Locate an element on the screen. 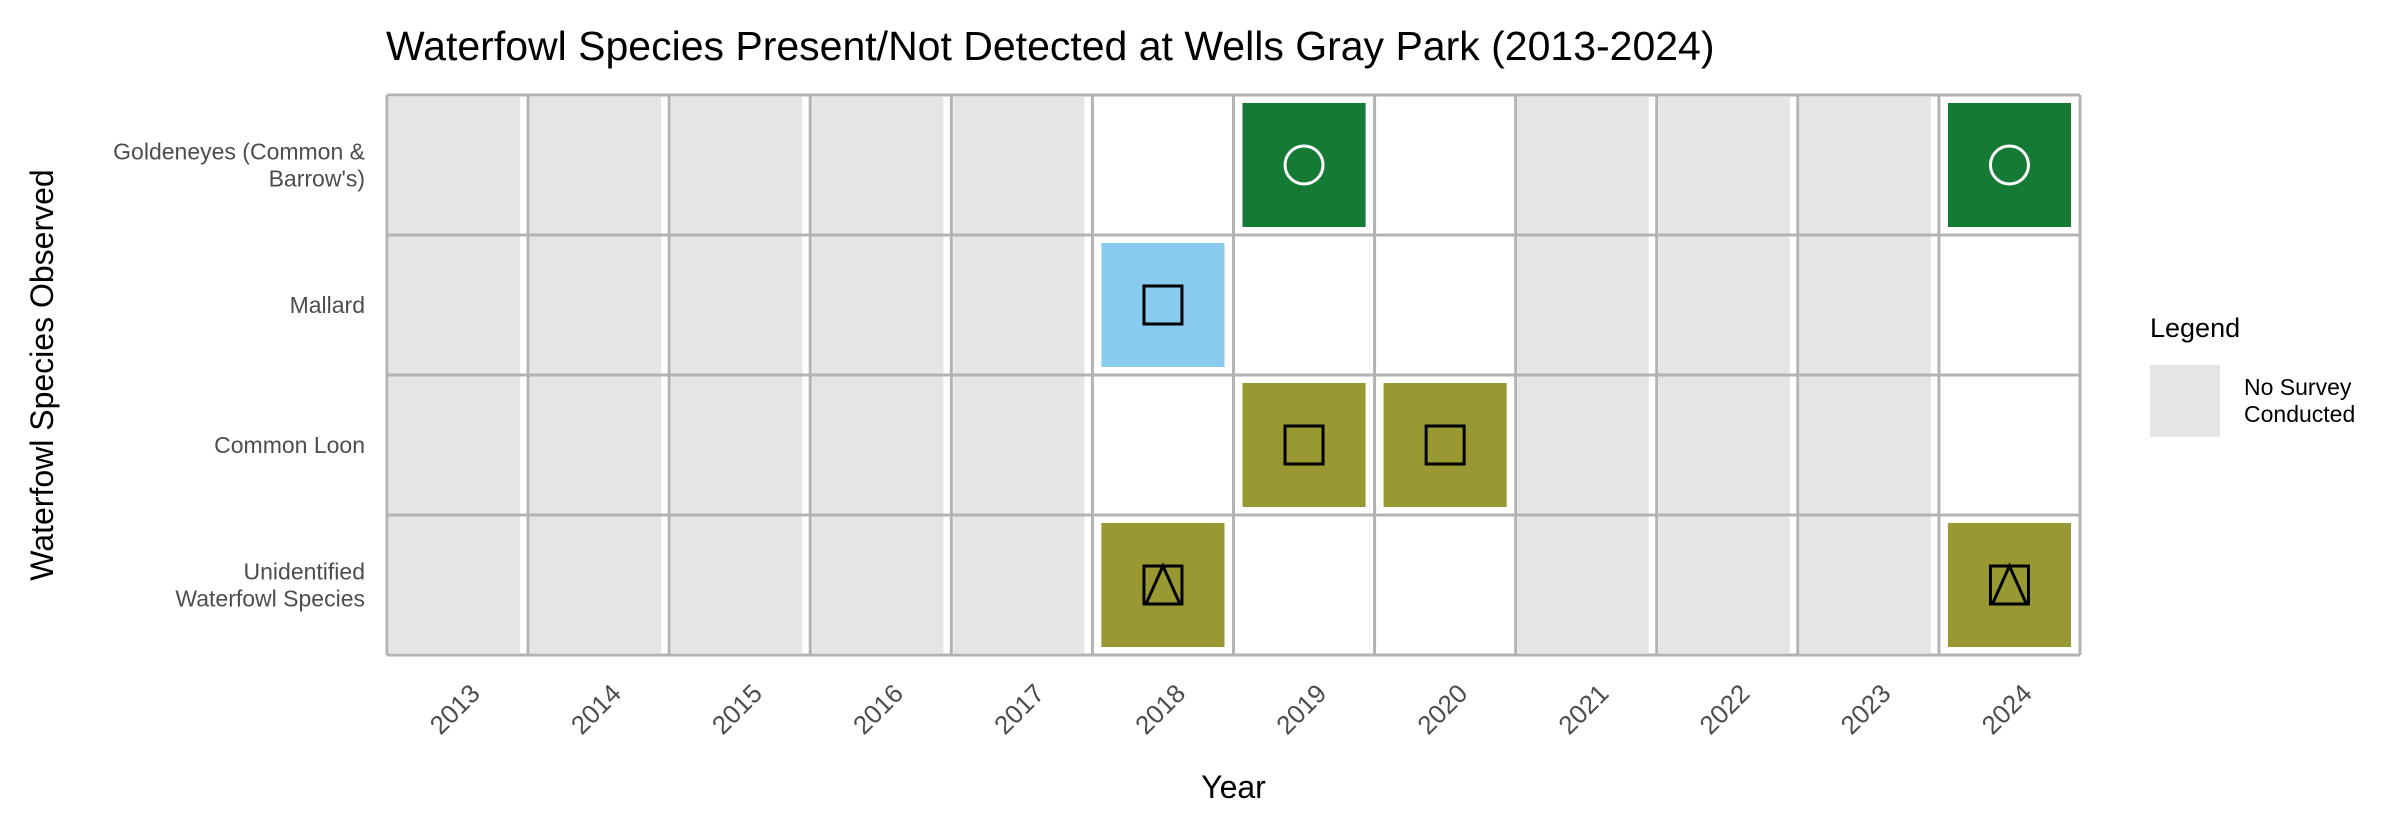 Image resolution: width=2400 pixels, height=830 pixels. x-tick-label: 2023 is located at coordinates (1866, 709).